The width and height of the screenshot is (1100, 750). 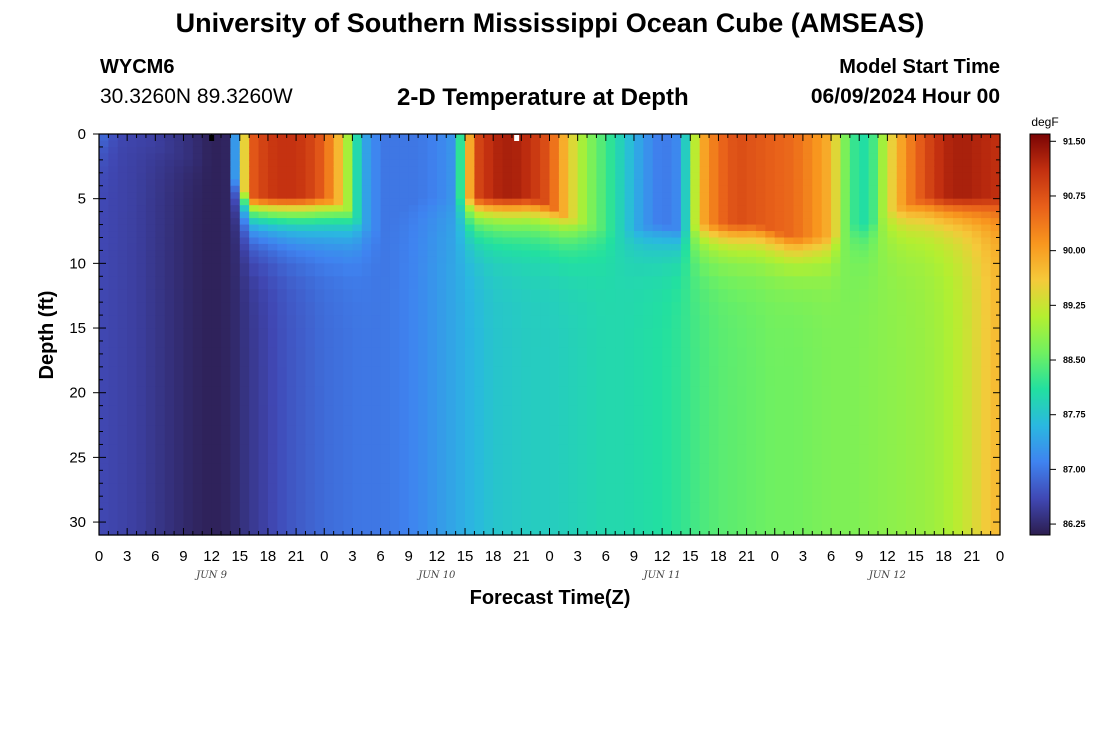 What do you see at coordinates (409, 556) in the screenshot?
I see `x-tick-label: 9` at bounding box center [409, 556].